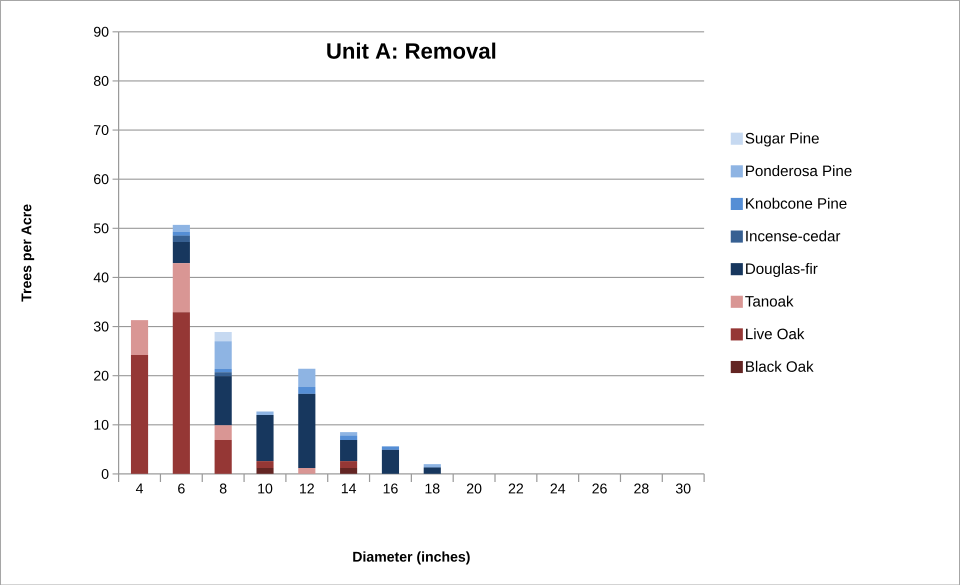 This screenshot has height=585, width=960. I want to click on legend-label: Sugar Pine, so click(782, 139).